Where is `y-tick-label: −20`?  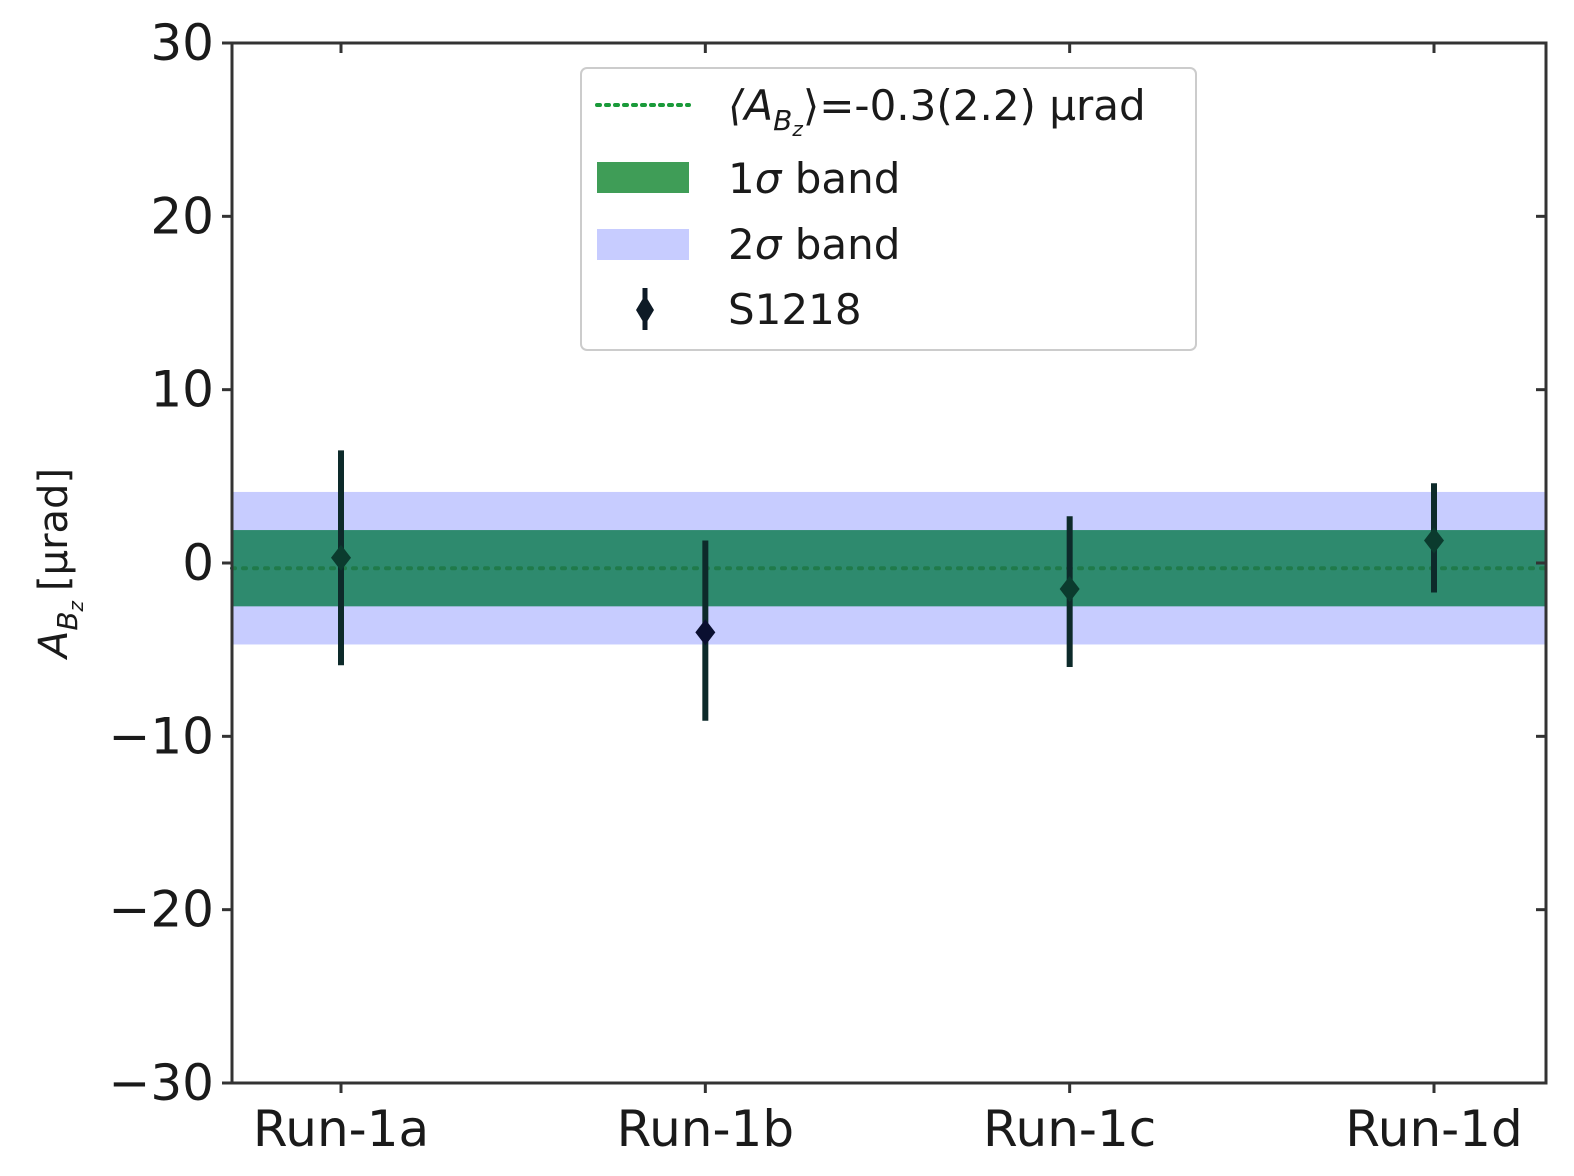
y-tick-label: −20 is located at coordinates (161, 910).